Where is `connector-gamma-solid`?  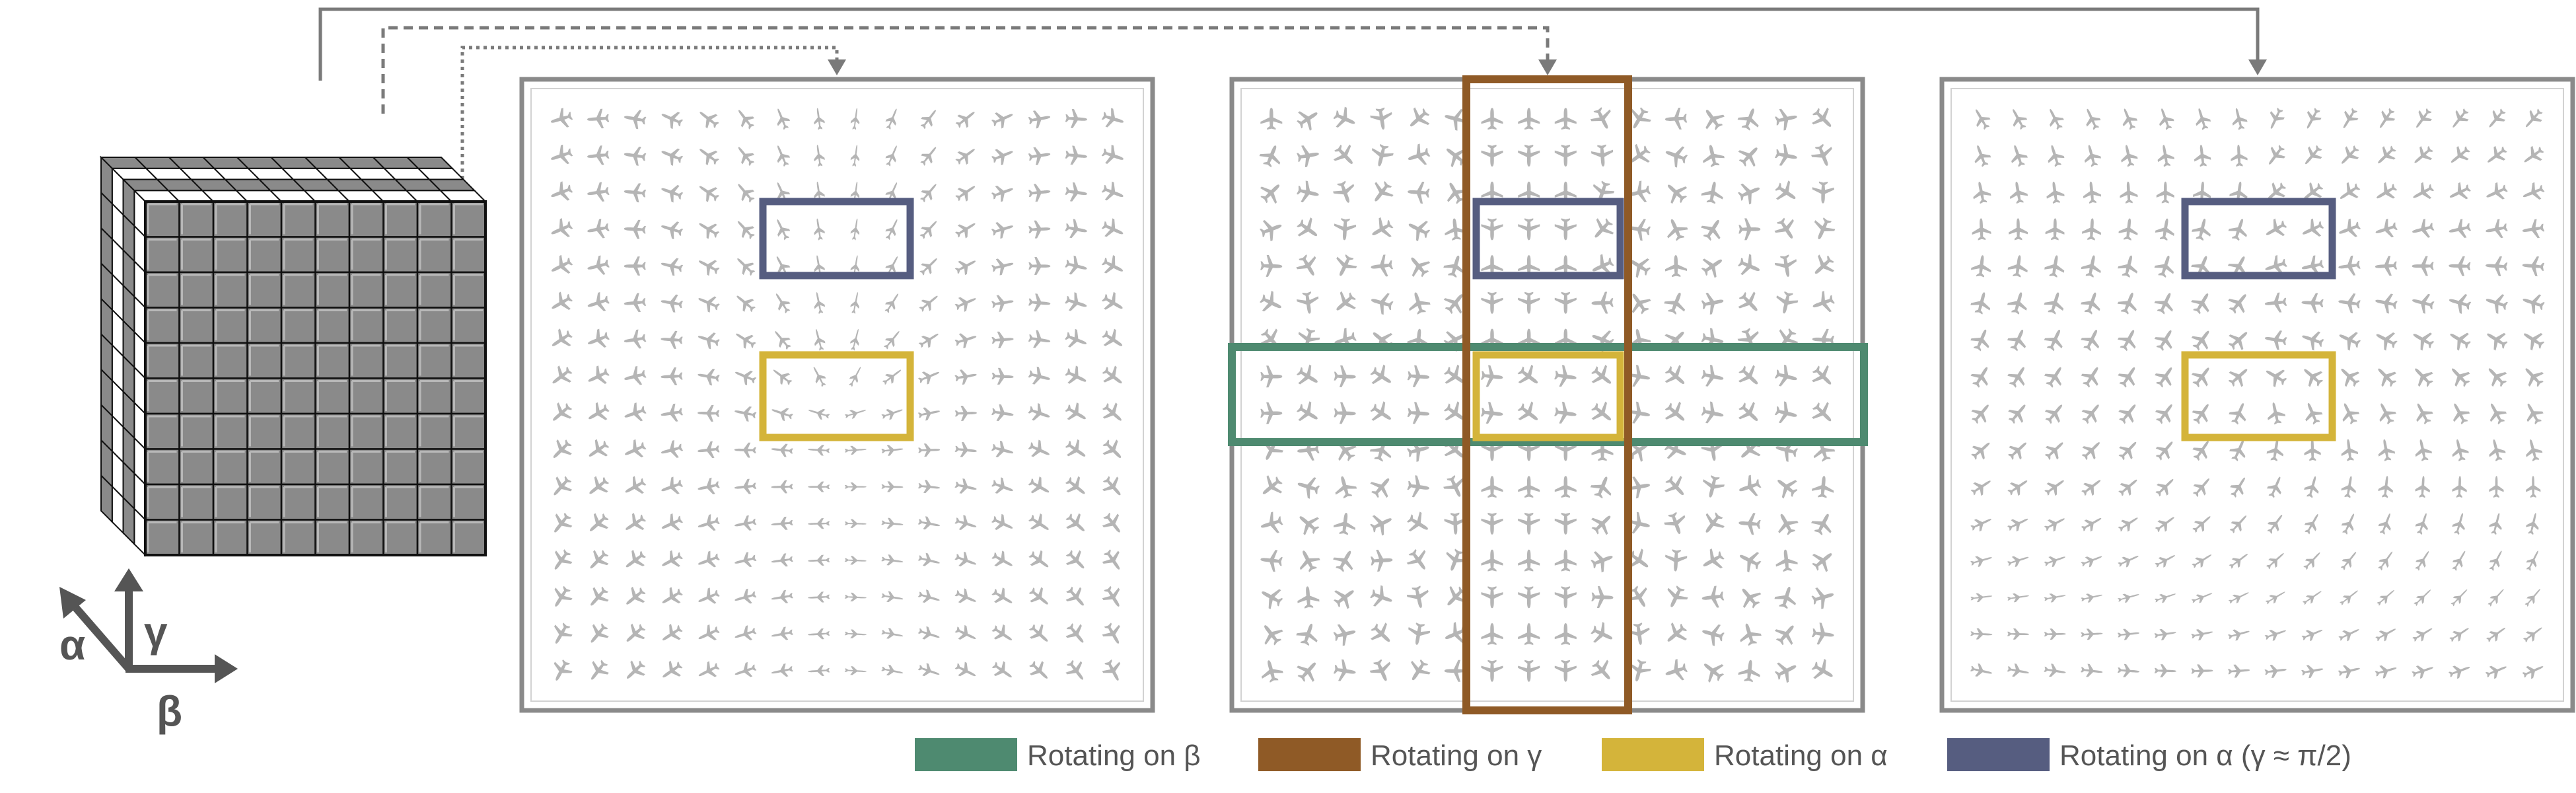 connector-gamma-solid is located at coordinates (1289, 44).